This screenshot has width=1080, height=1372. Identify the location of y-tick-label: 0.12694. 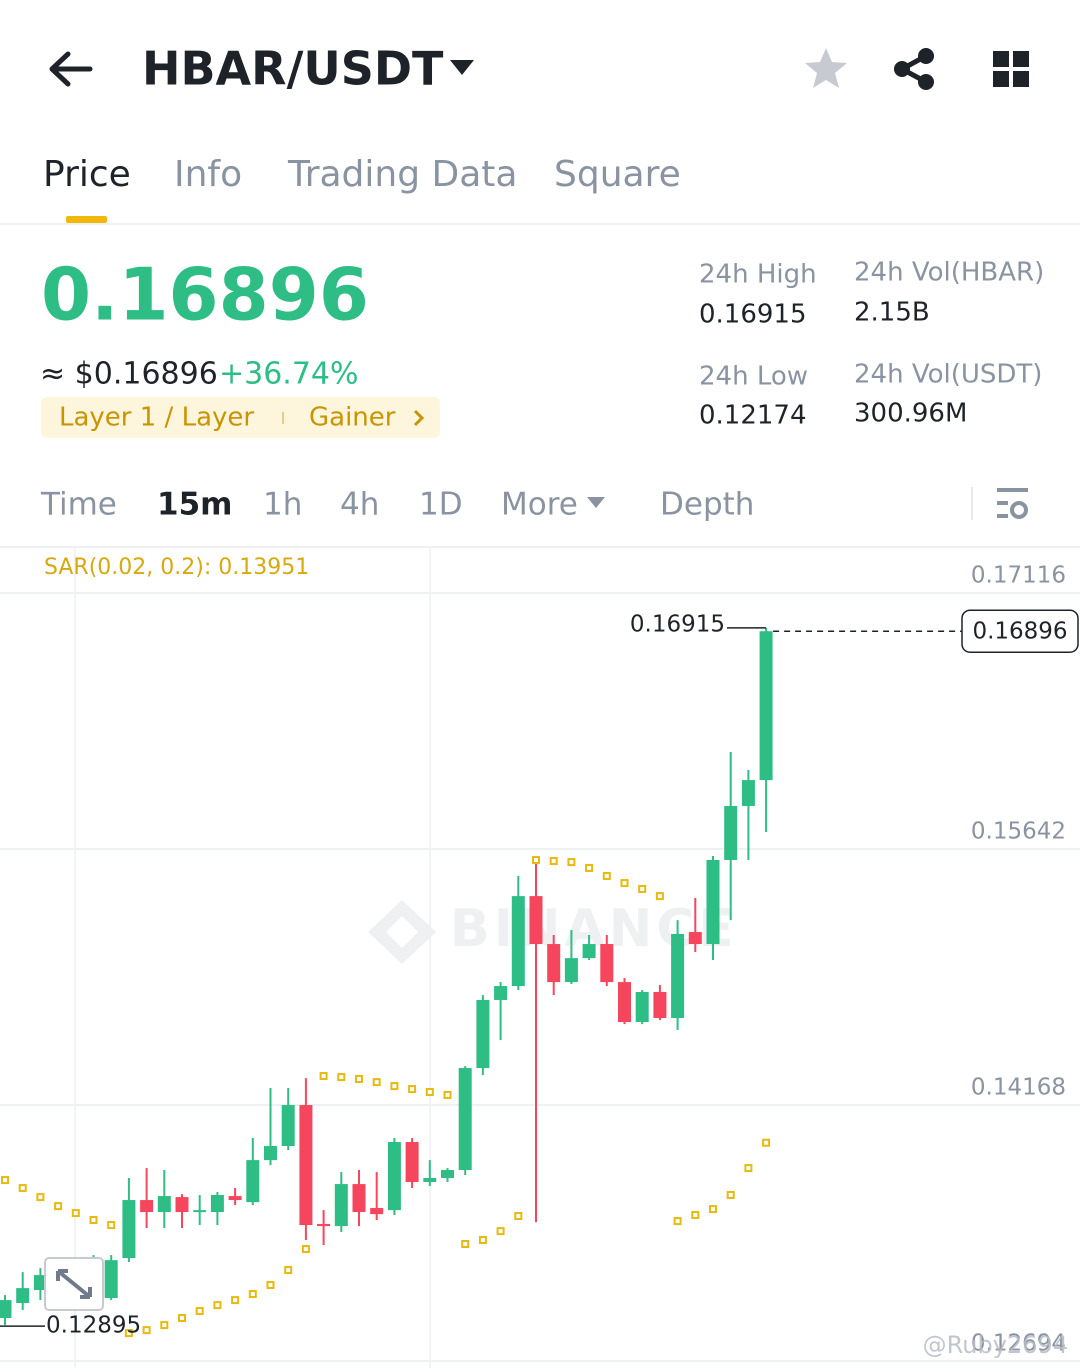
(1018, 1344).